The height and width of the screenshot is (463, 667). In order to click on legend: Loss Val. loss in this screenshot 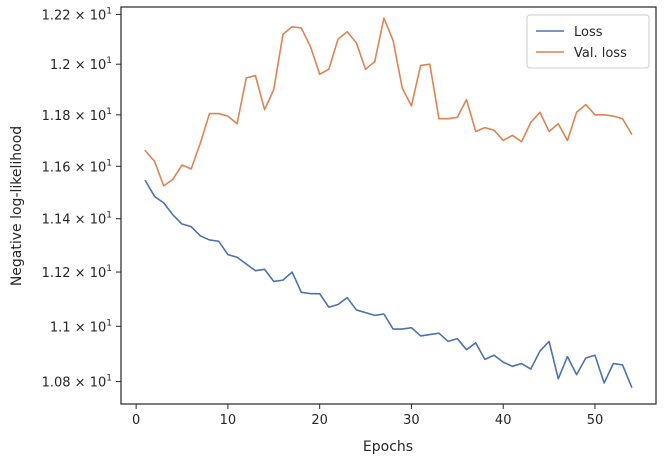, I will do `click(588, 41)`.